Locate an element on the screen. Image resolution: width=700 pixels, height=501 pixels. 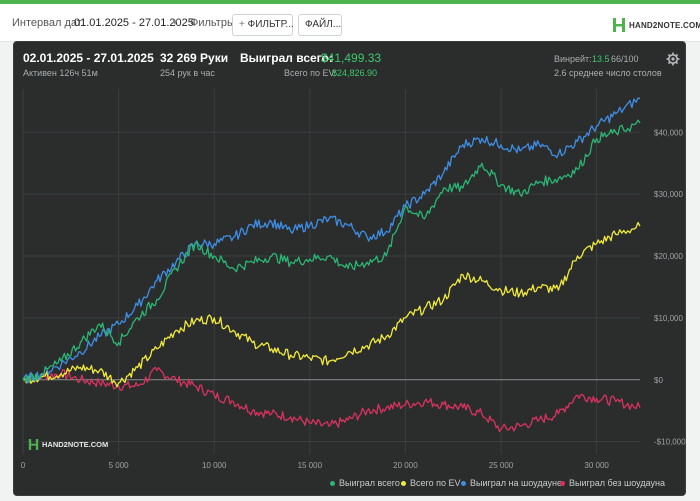
interval-select: 01.01.2025 - 27.01.2025 is located at coordinates (134, 23).